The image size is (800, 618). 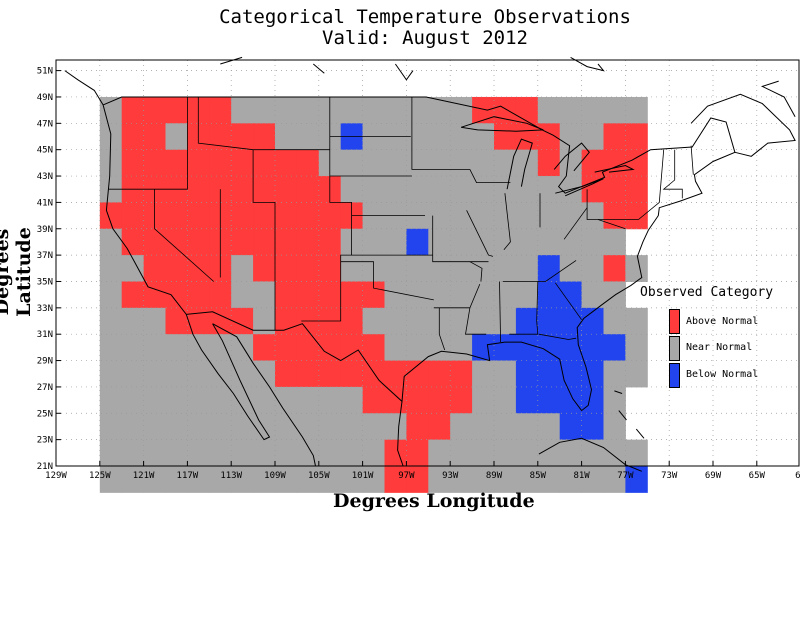 What do you see at coordinates (45, 203) in the screenshot?
I see `y-tick-label: 41N` at bounding box center [45, 203].